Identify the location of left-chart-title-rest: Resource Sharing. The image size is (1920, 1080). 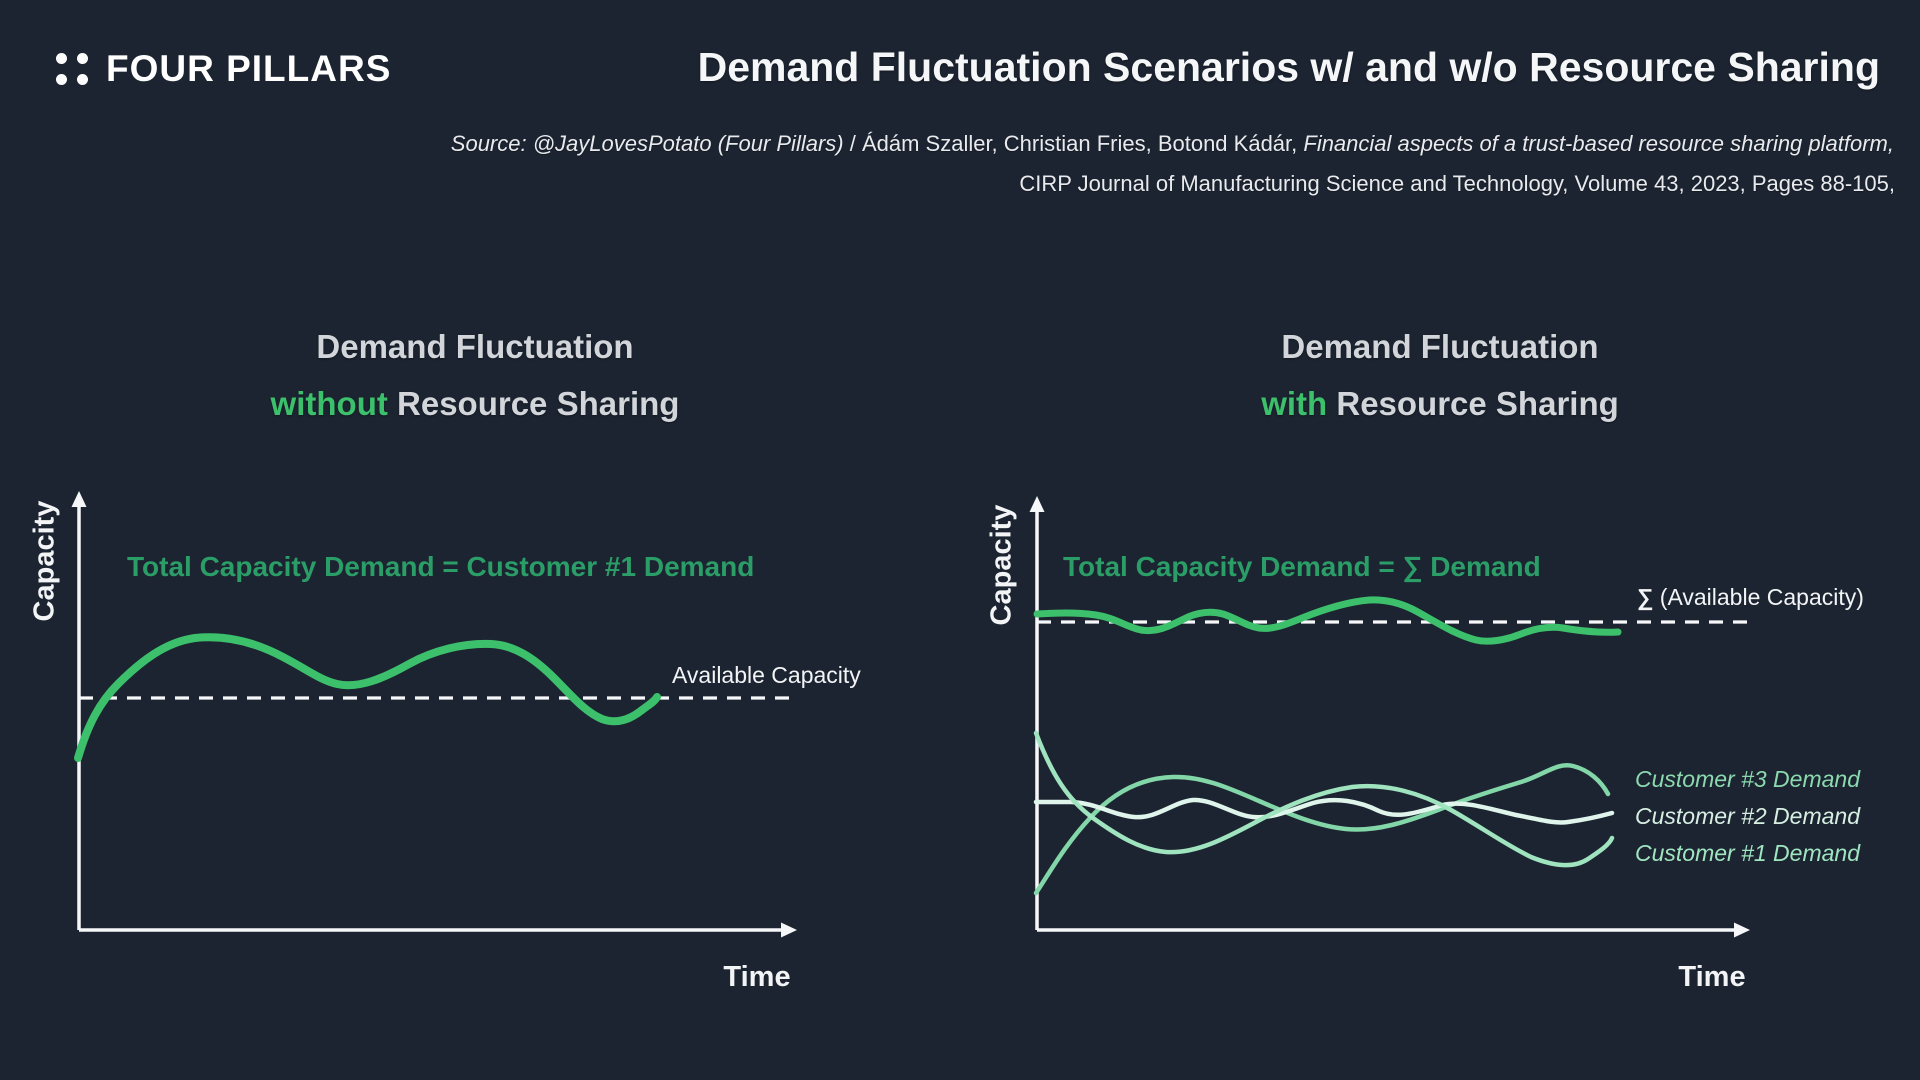
(533, 403).